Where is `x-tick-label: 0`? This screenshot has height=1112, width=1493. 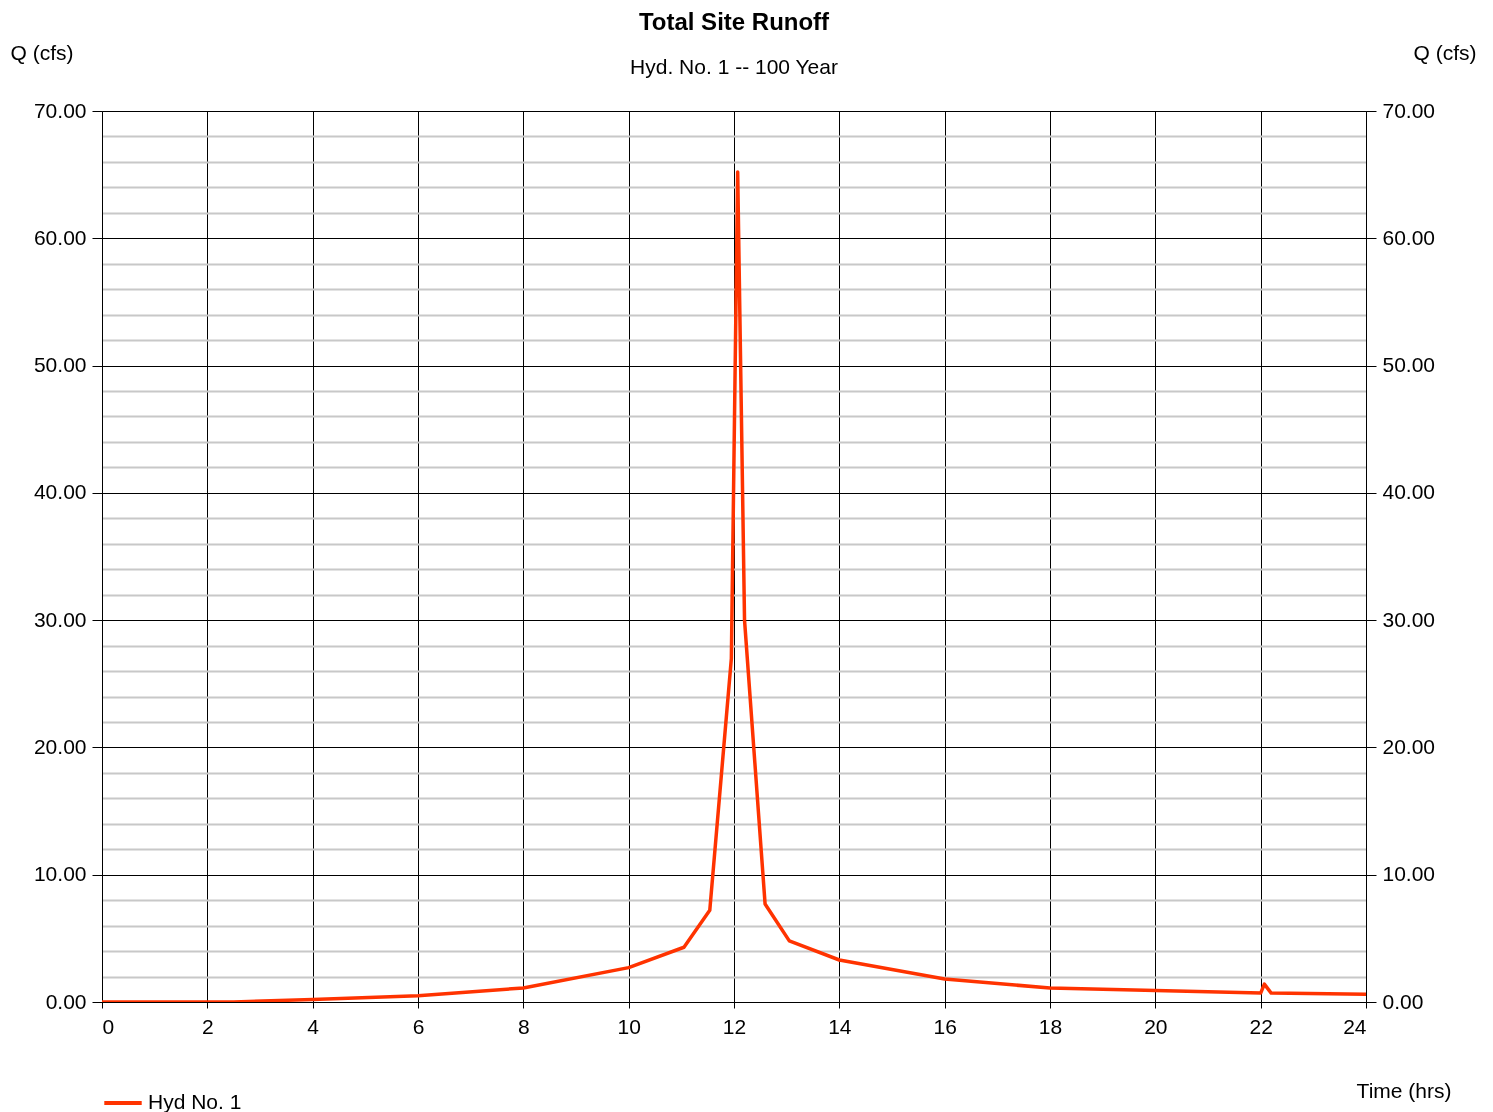 x-tick-label: 0 is located at coordinates (108, 1026).